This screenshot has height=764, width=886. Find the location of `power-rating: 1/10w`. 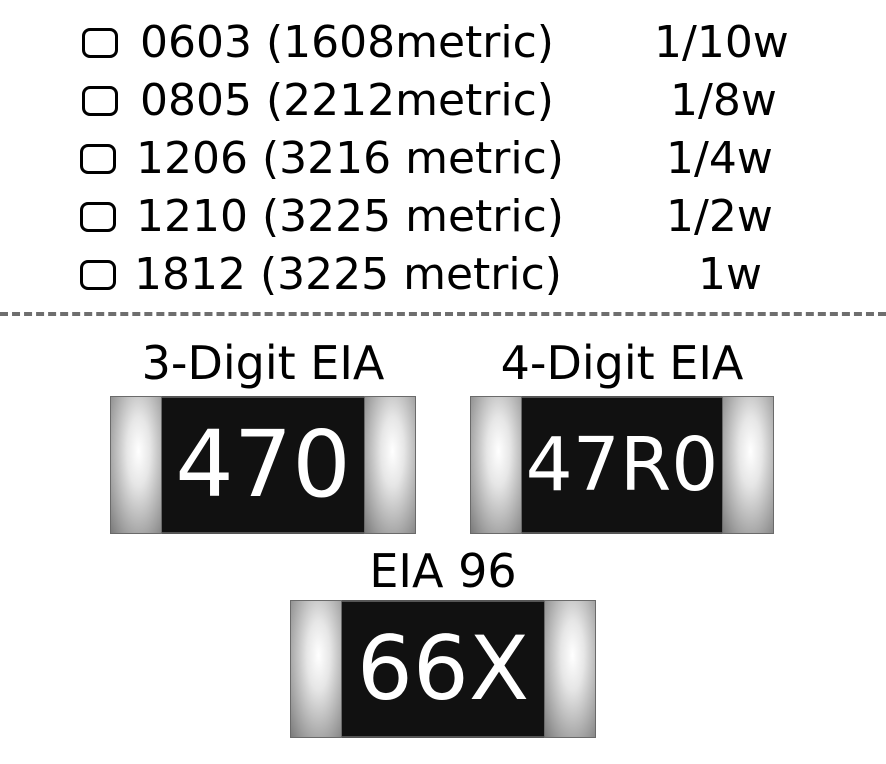

power-rating: 1/10w is located at coordinates (721, 42).